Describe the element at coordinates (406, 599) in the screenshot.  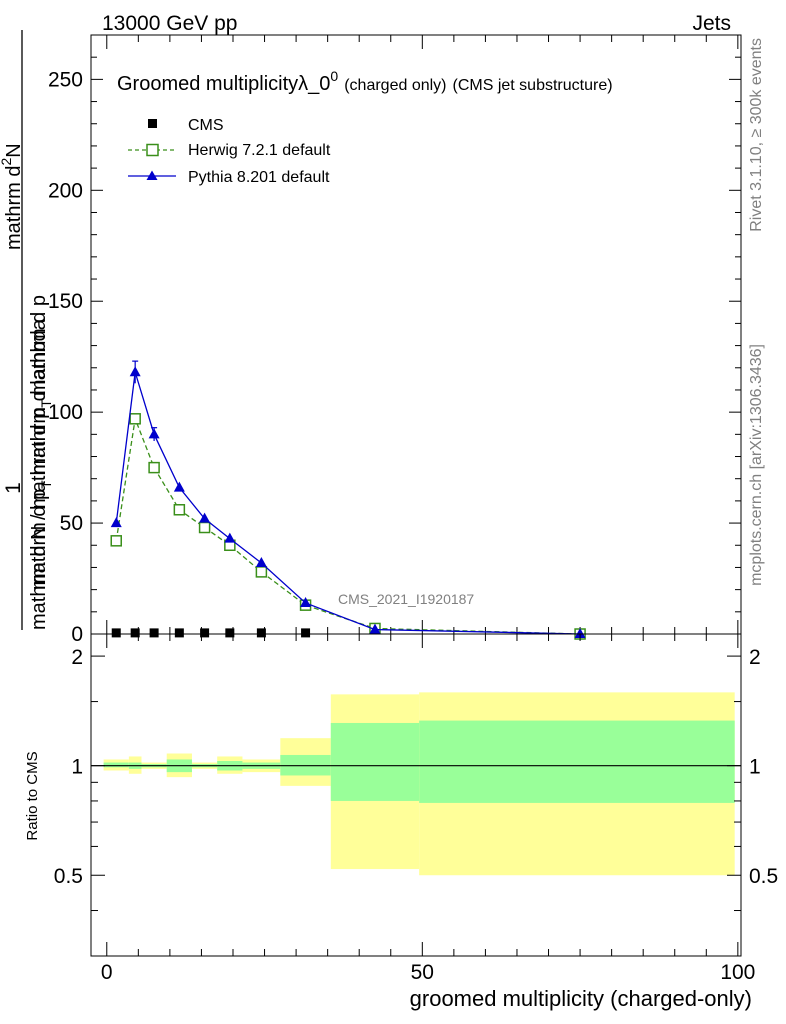
I see `watermark: CMS_2021_I1920187` at that location.